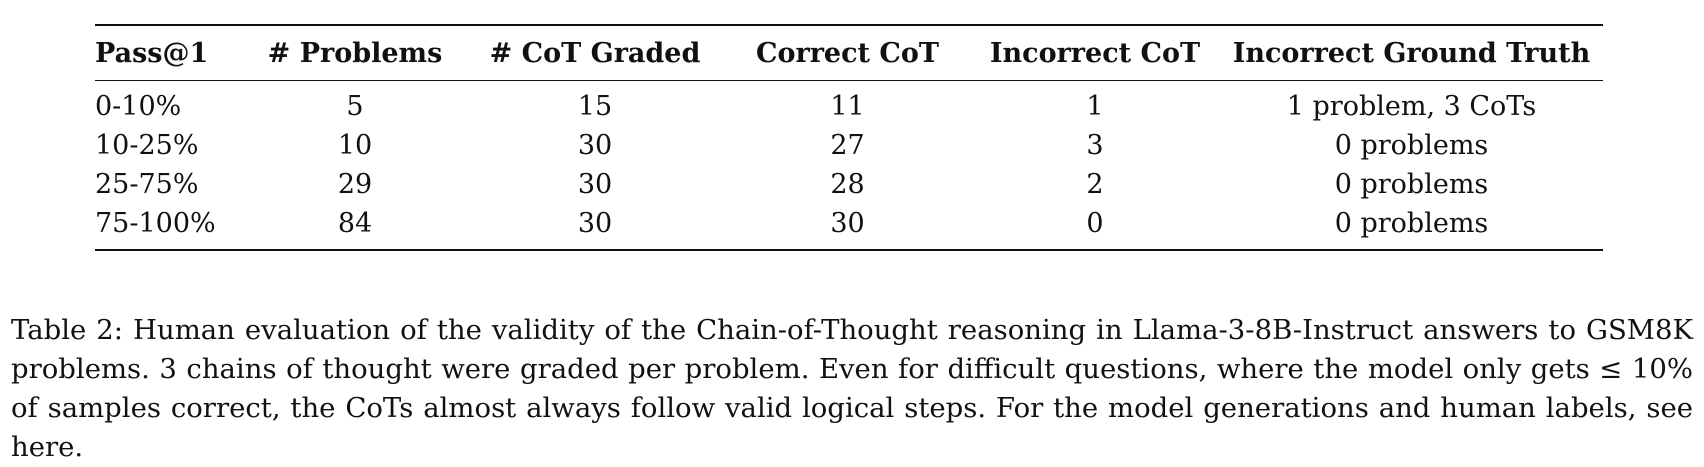 The image size is (1704, 467). I want to click on table-row: 10-25% 10 30 27 3 0 problems, so click(849, 145).